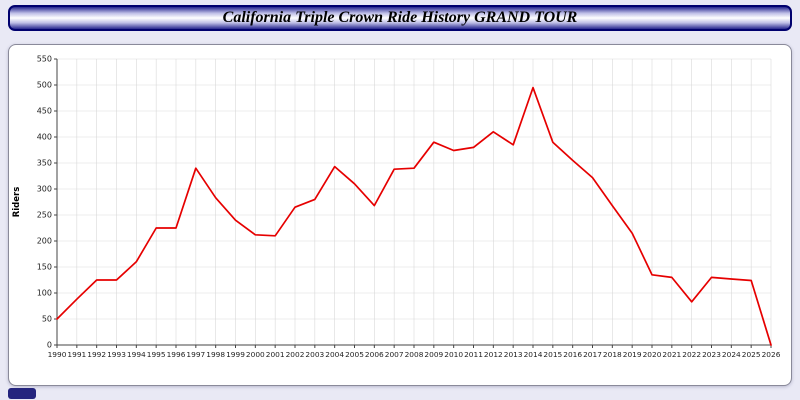 This screenshot has height=400, width=800. What do you see at coordinates (17, 202) in the screenshot?
I see `y-axis-title: Riders` at bounding box center [17, 202].